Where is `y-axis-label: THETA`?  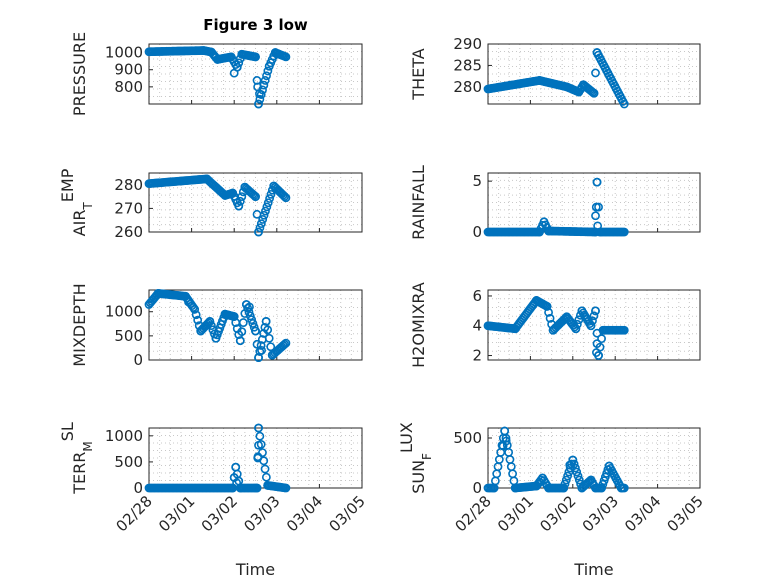 y-axis-label: THETA is located at coordinates (418, 74).